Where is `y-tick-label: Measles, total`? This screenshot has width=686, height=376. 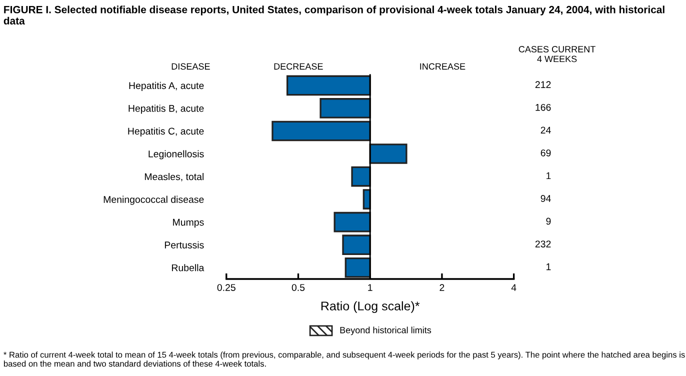
y-tick-label: Measles, total is located at coordinates (174, 177).